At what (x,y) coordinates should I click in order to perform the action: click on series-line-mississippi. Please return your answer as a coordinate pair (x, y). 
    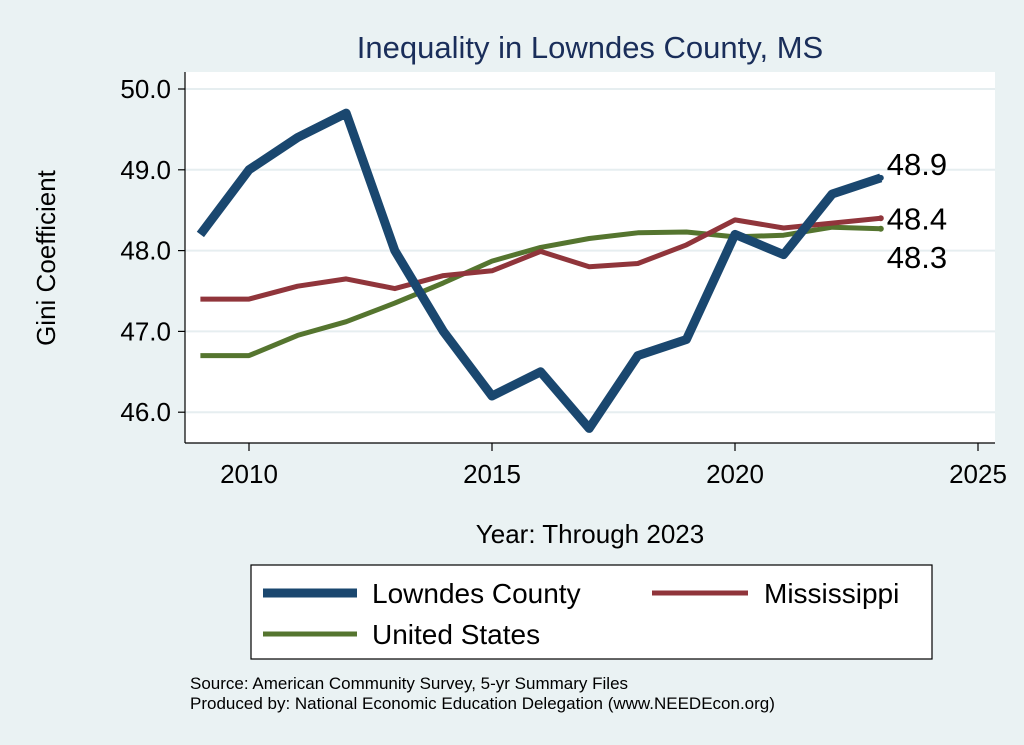
    Looking at the image, I should click on (541, 258).